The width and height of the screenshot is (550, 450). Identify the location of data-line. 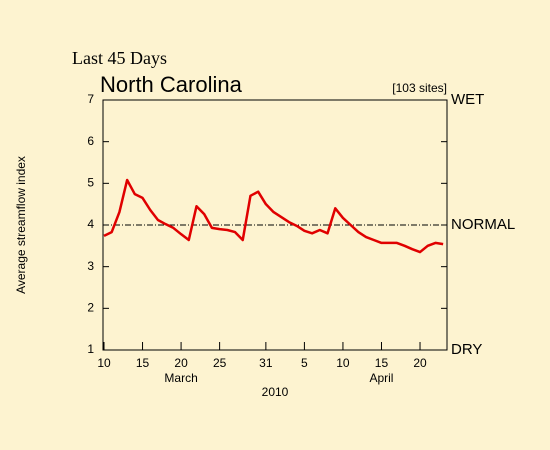
(273, 216).